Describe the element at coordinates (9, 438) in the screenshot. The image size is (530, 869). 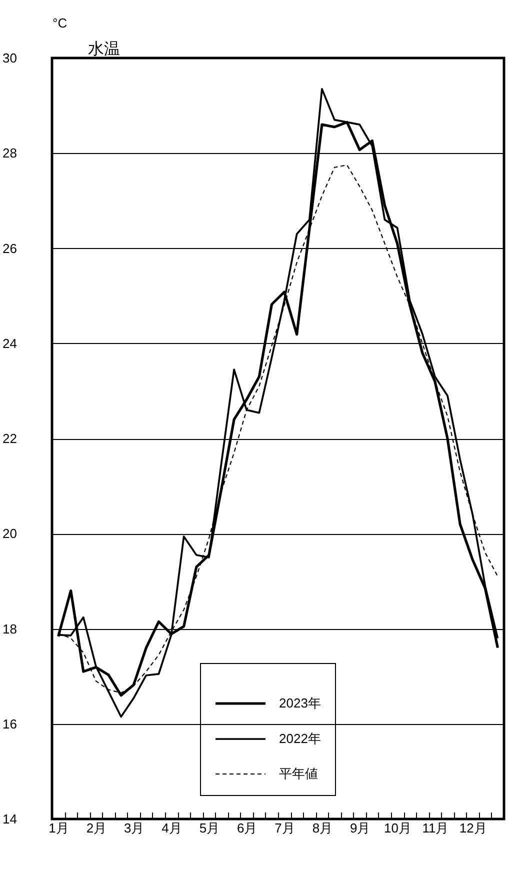
I see `y-tick-label: 22` at that location.